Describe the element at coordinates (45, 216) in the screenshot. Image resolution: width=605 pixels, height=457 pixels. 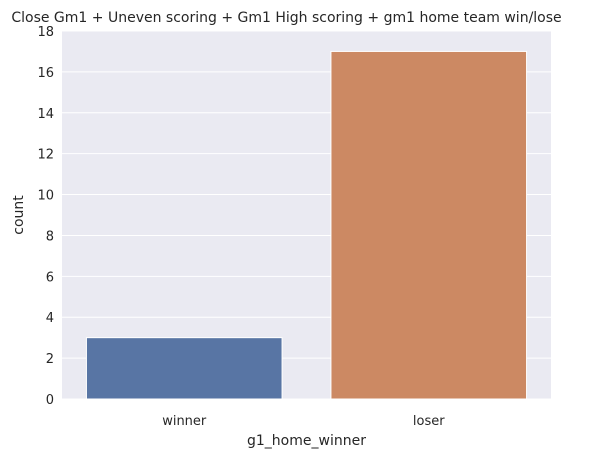
I see `y-tick-labels: 0 2 4 6 8 10 12 14 16 18` at that location.